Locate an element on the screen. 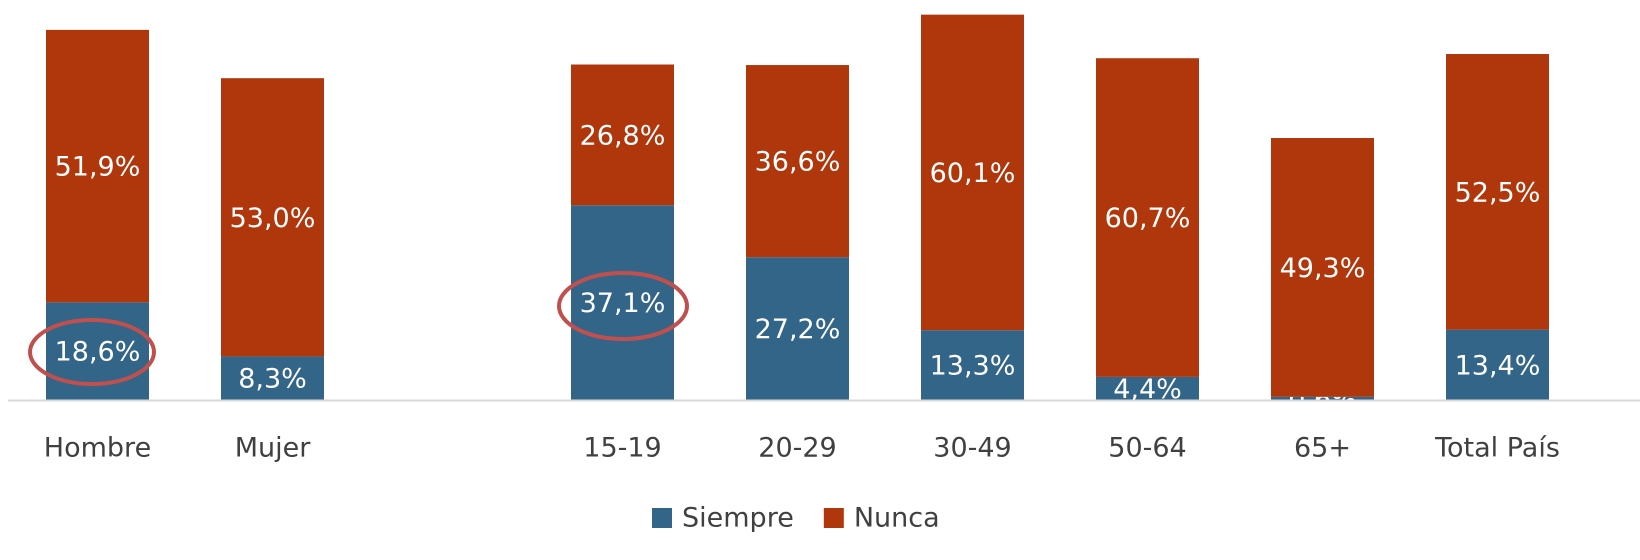 The width and height of the screenshot is (1640, 560). data-label: 13,3% is located at coordinates (973, 366).